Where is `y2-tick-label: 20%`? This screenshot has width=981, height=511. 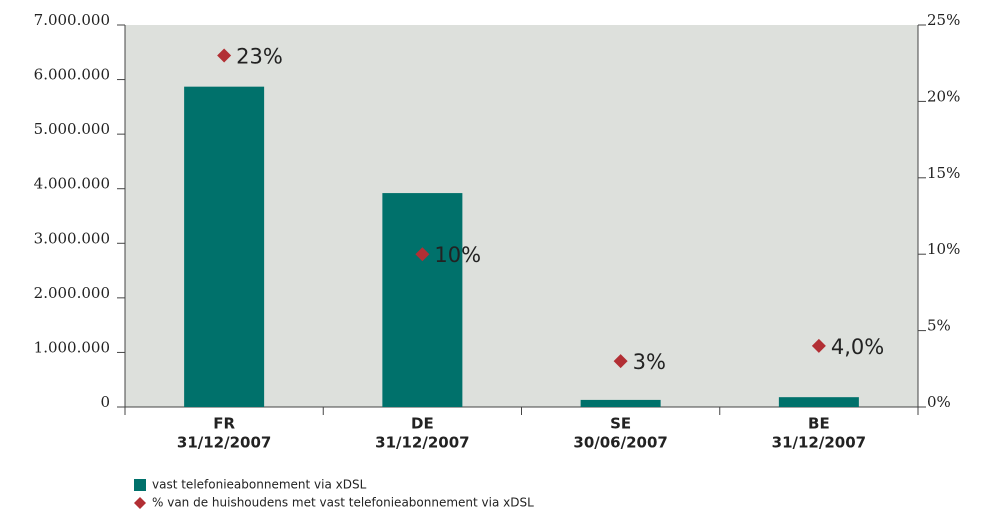
y2-tick-label: 20% is located at coordinates (943, 96).